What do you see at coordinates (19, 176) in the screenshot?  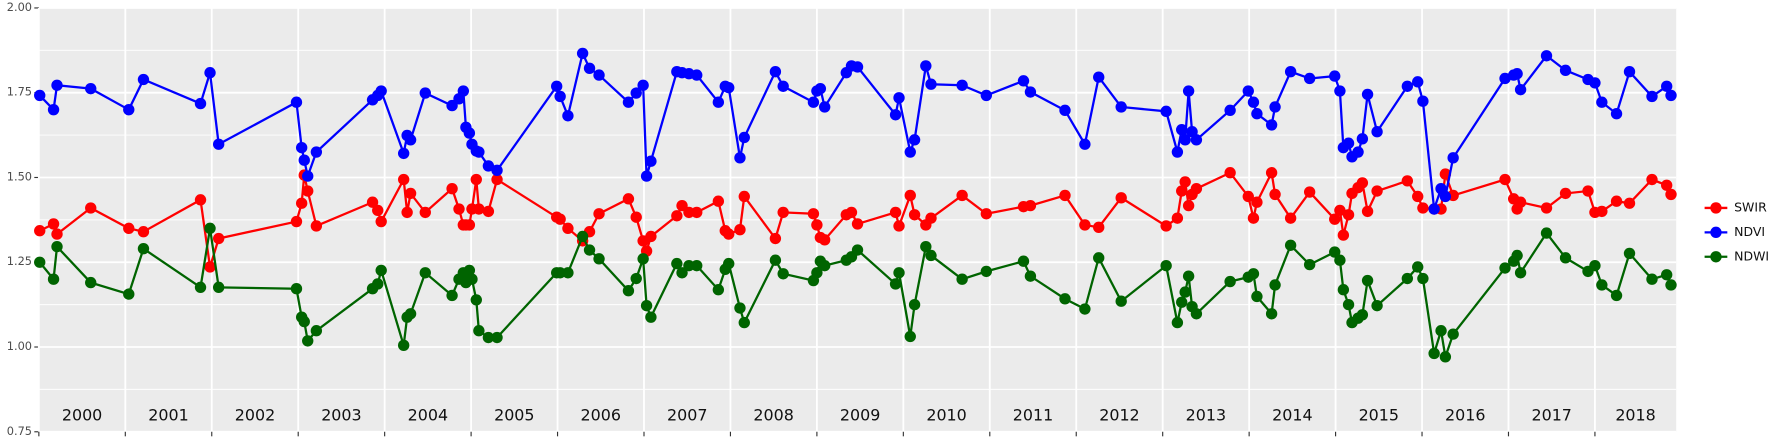 I see `y-tick-label: 1.50` at bounding box center [19, 176].